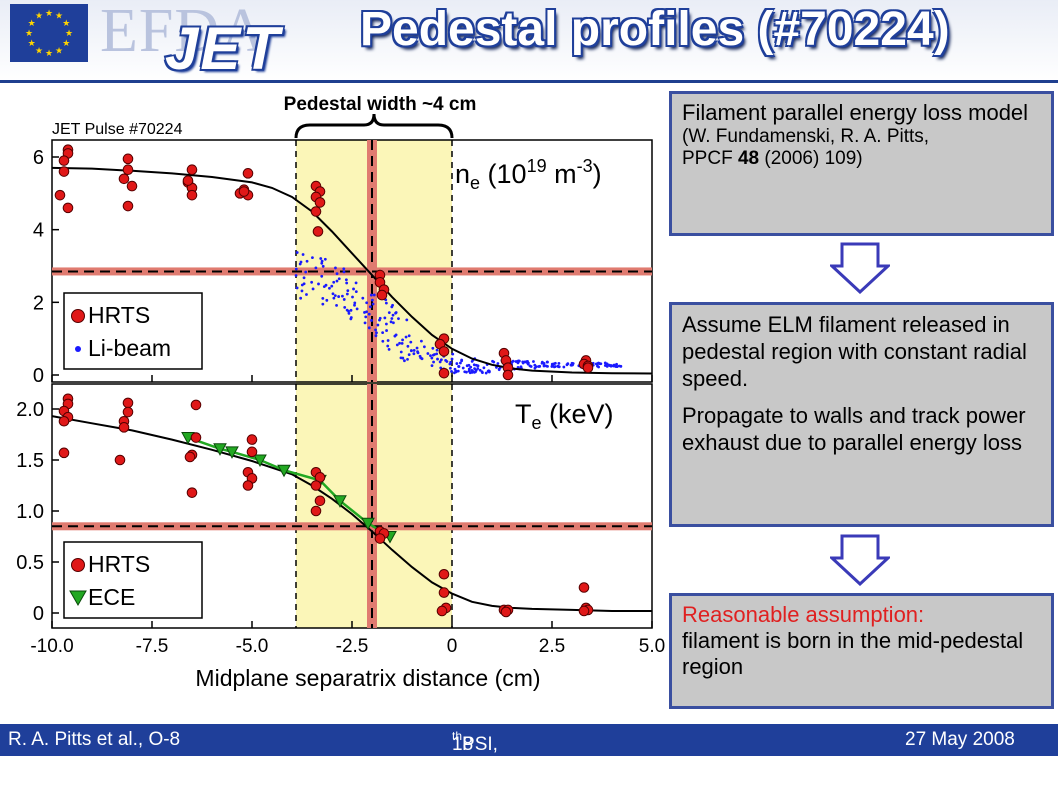 Image resolution: width=1058 pixels, height=800 pixels. What do you see at coordinates (452, 646) in the screenshot?
I see `x-tick-label: 0` at bounding box center [452, 646].